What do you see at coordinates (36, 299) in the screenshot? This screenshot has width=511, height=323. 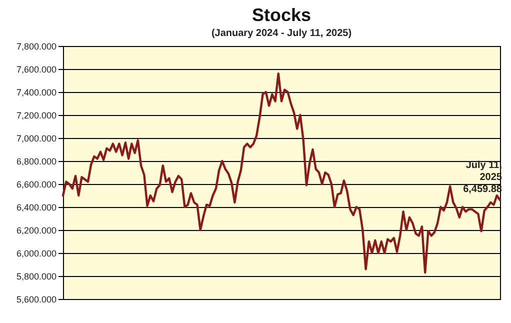 I see `y-tick-label: 5,600.000` at bounding box center [36, 299].